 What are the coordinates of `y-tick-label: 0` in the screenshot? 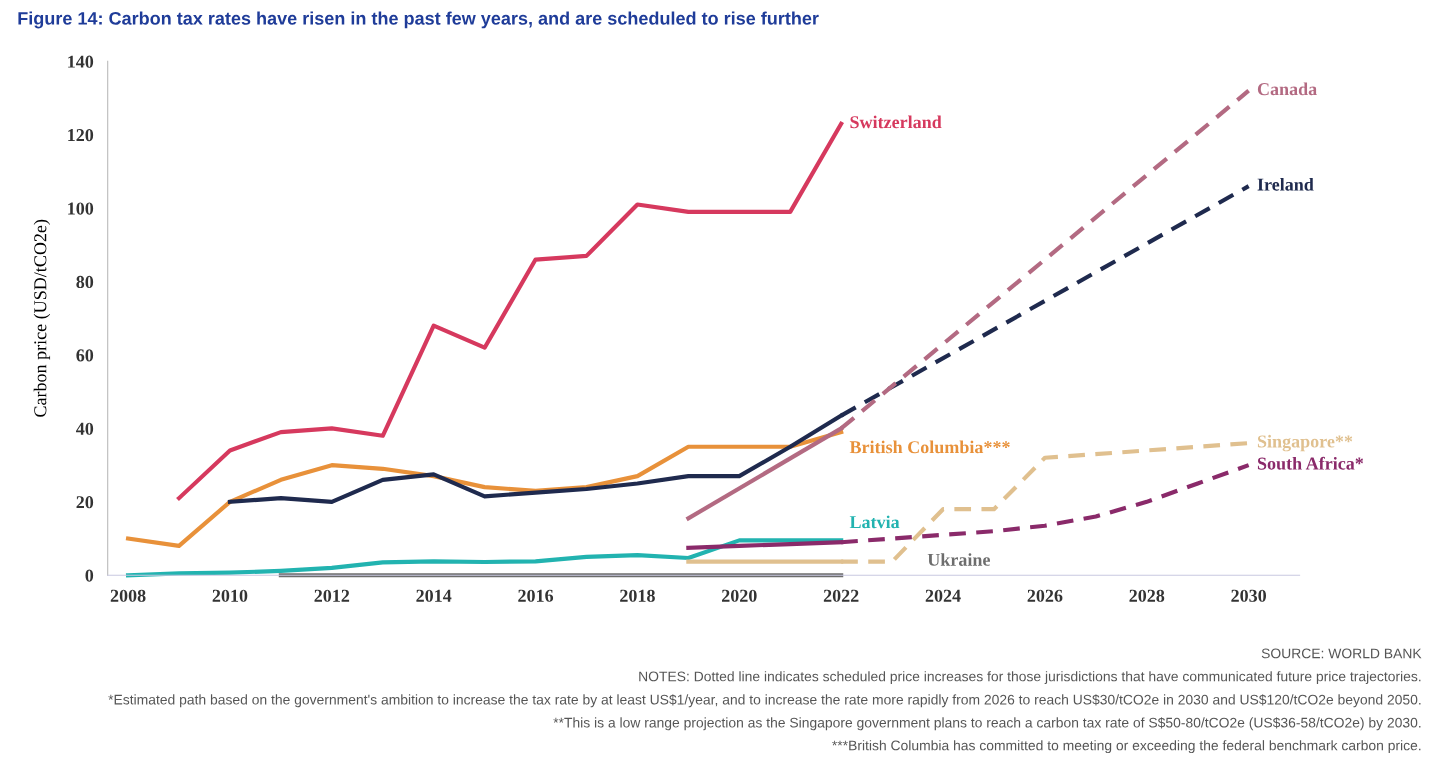 It's located at (89, 575).